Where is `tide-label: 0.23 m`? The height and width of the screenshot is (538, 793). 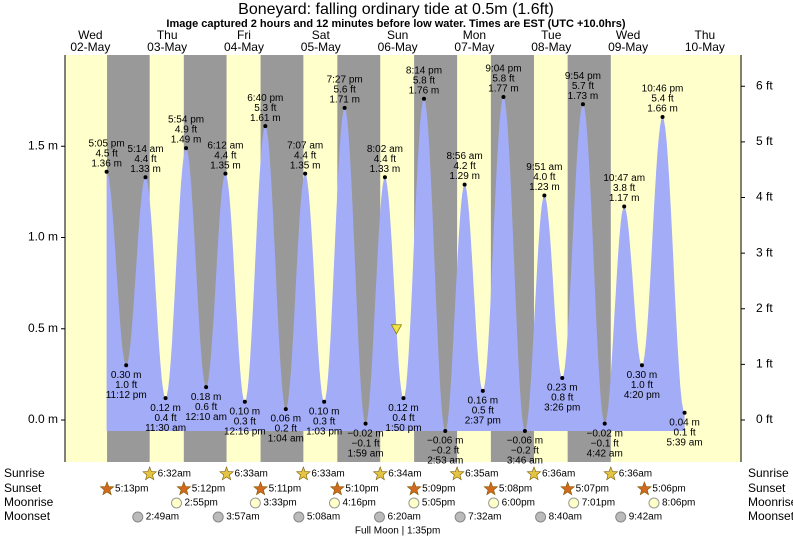 tide-label: 0.23 m is located at coordinates (562, 388).